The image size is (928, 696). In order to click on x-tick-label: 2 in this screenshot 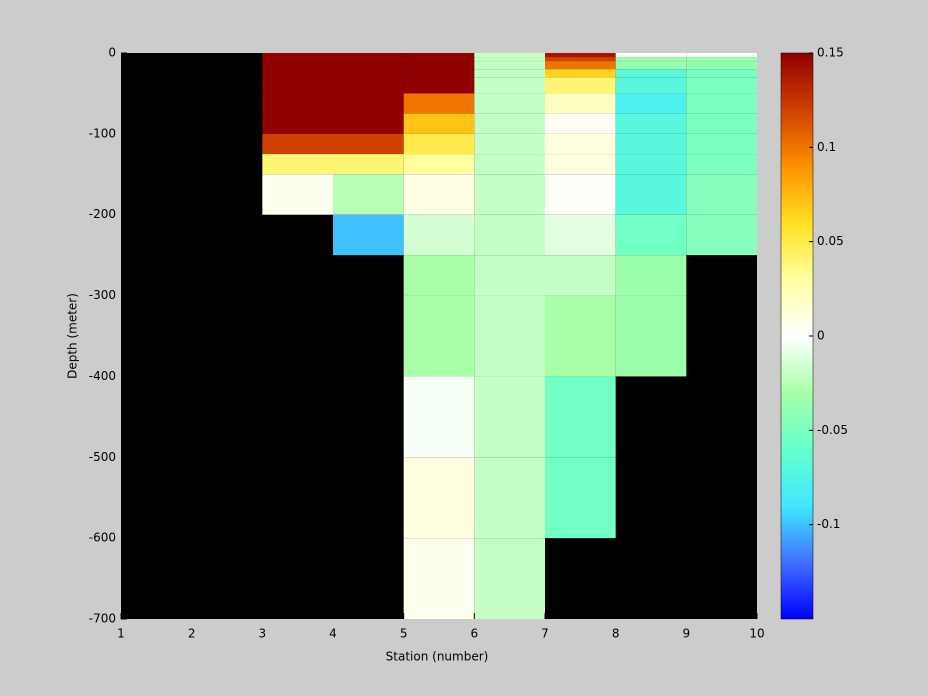, I will do `click(192, 634)`.